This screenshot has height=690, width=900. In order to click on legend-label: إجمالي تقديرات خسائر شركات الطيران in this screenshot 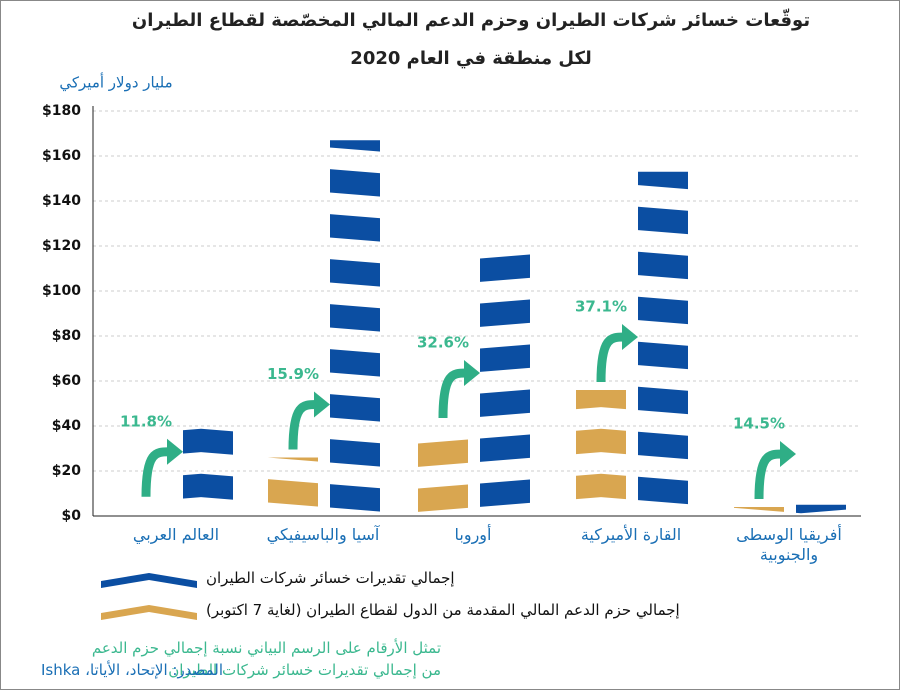, I will do `click(330, 578)`.